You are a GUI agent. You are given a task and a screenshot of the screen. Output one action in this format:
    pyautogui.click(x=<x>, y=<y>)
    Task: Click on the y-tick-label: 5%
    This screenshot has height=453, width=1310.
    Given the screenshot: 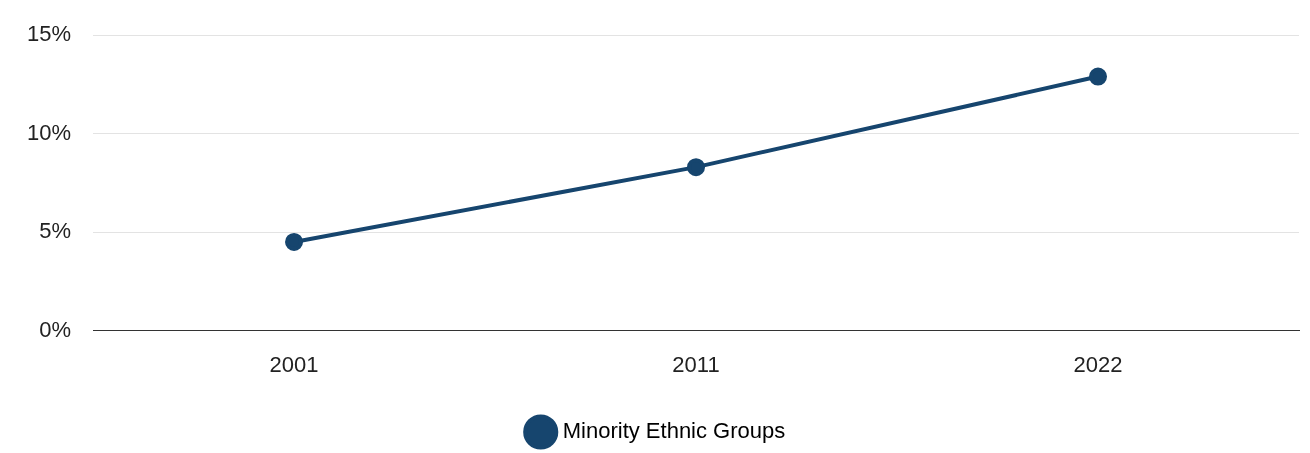 What is the action you would take?
    pyautogui.click(x=55, y=231)
    